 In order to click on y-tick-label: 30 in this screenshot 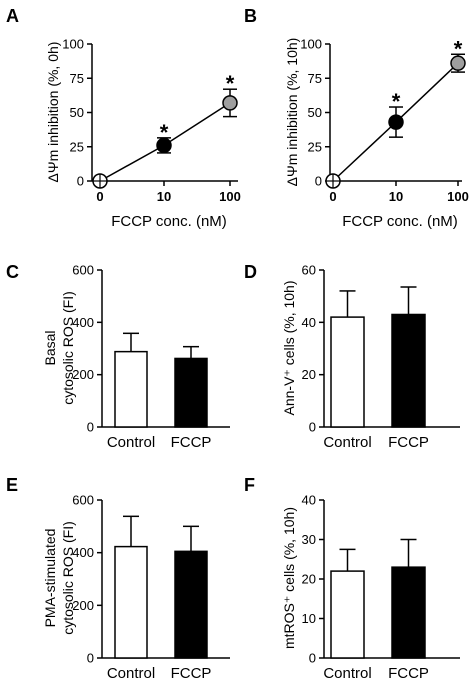, I will do `click(309, 539)`.